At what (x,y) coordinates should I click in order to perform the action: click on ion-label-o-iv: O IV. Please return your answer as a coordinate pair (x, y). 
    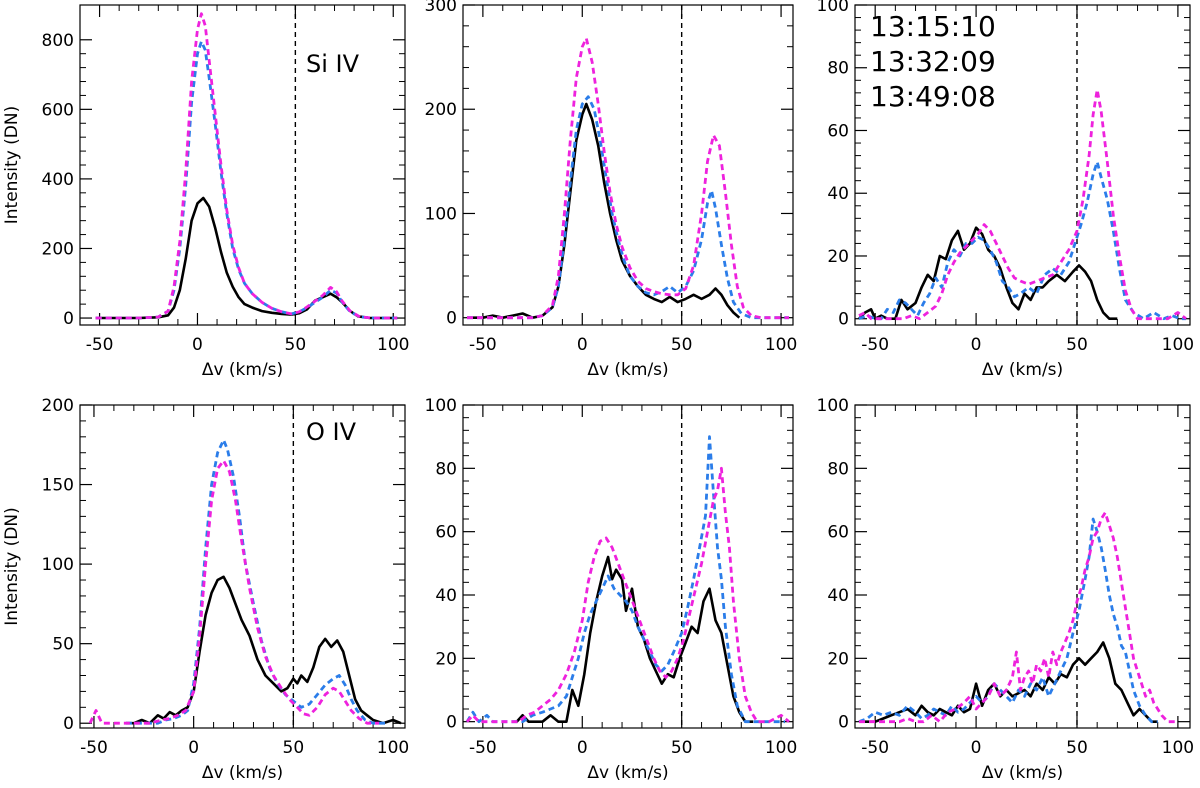
    Looking at the image, I should click on (331, 432).